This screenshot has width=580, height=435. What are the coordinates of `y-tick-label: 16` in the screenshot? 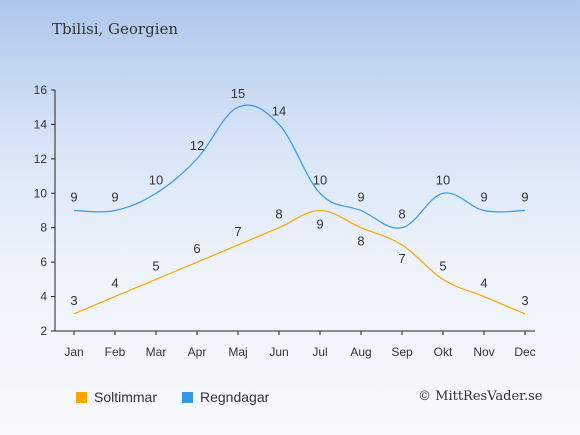 It's located at (41, 90).